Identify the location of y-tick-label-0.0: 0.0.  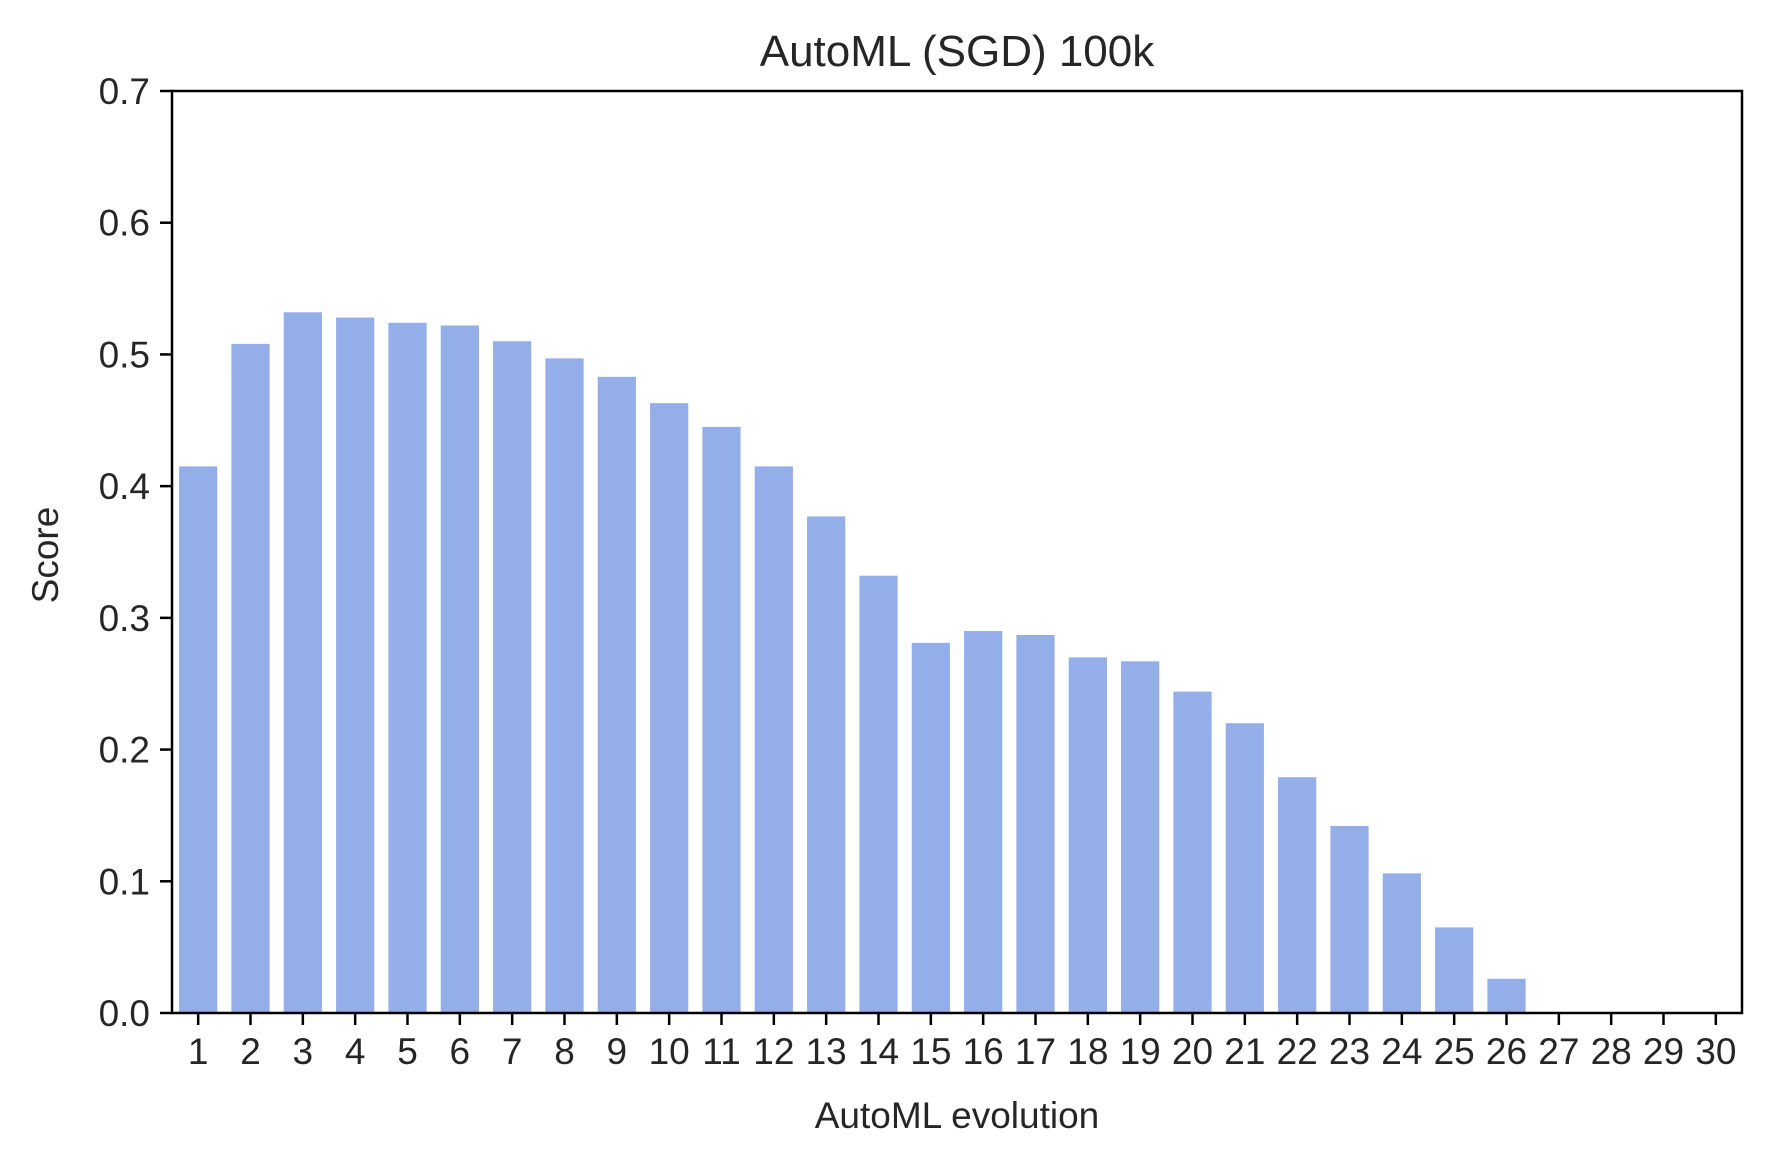
(124, 1013).